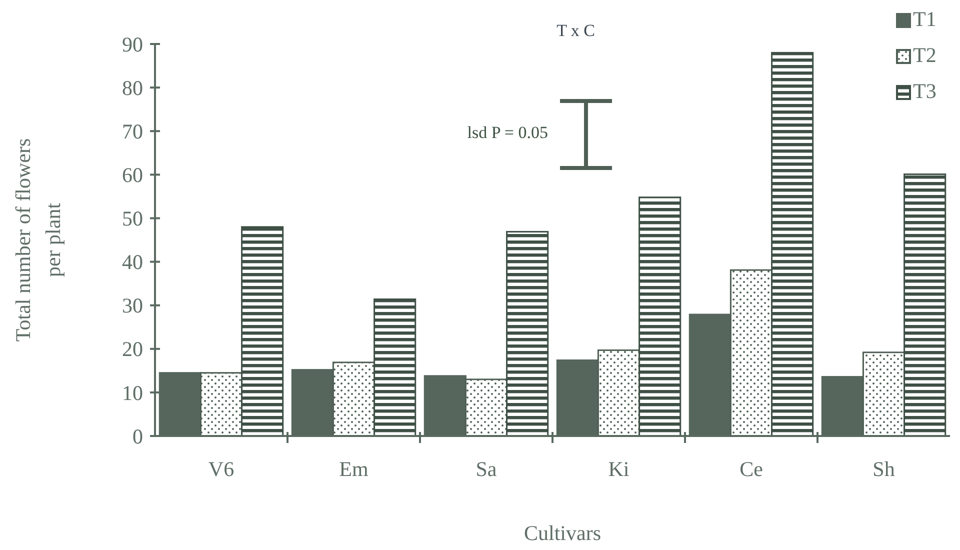 The width and height of the screenshot is (960, 550). I want to click on y-tick-label: 70, so click(132, 131).